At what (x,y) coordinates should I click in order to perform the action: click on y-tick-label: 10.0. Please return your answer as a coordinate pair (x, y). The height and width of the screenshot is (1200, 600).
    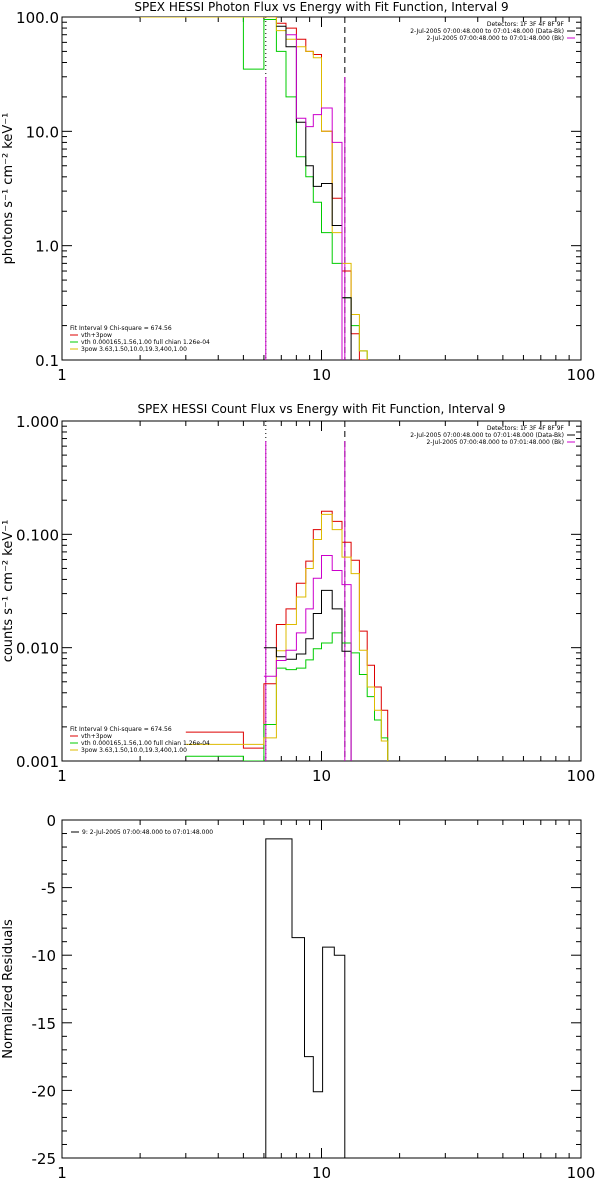
    Looking at the image, I should click on (42, 132).